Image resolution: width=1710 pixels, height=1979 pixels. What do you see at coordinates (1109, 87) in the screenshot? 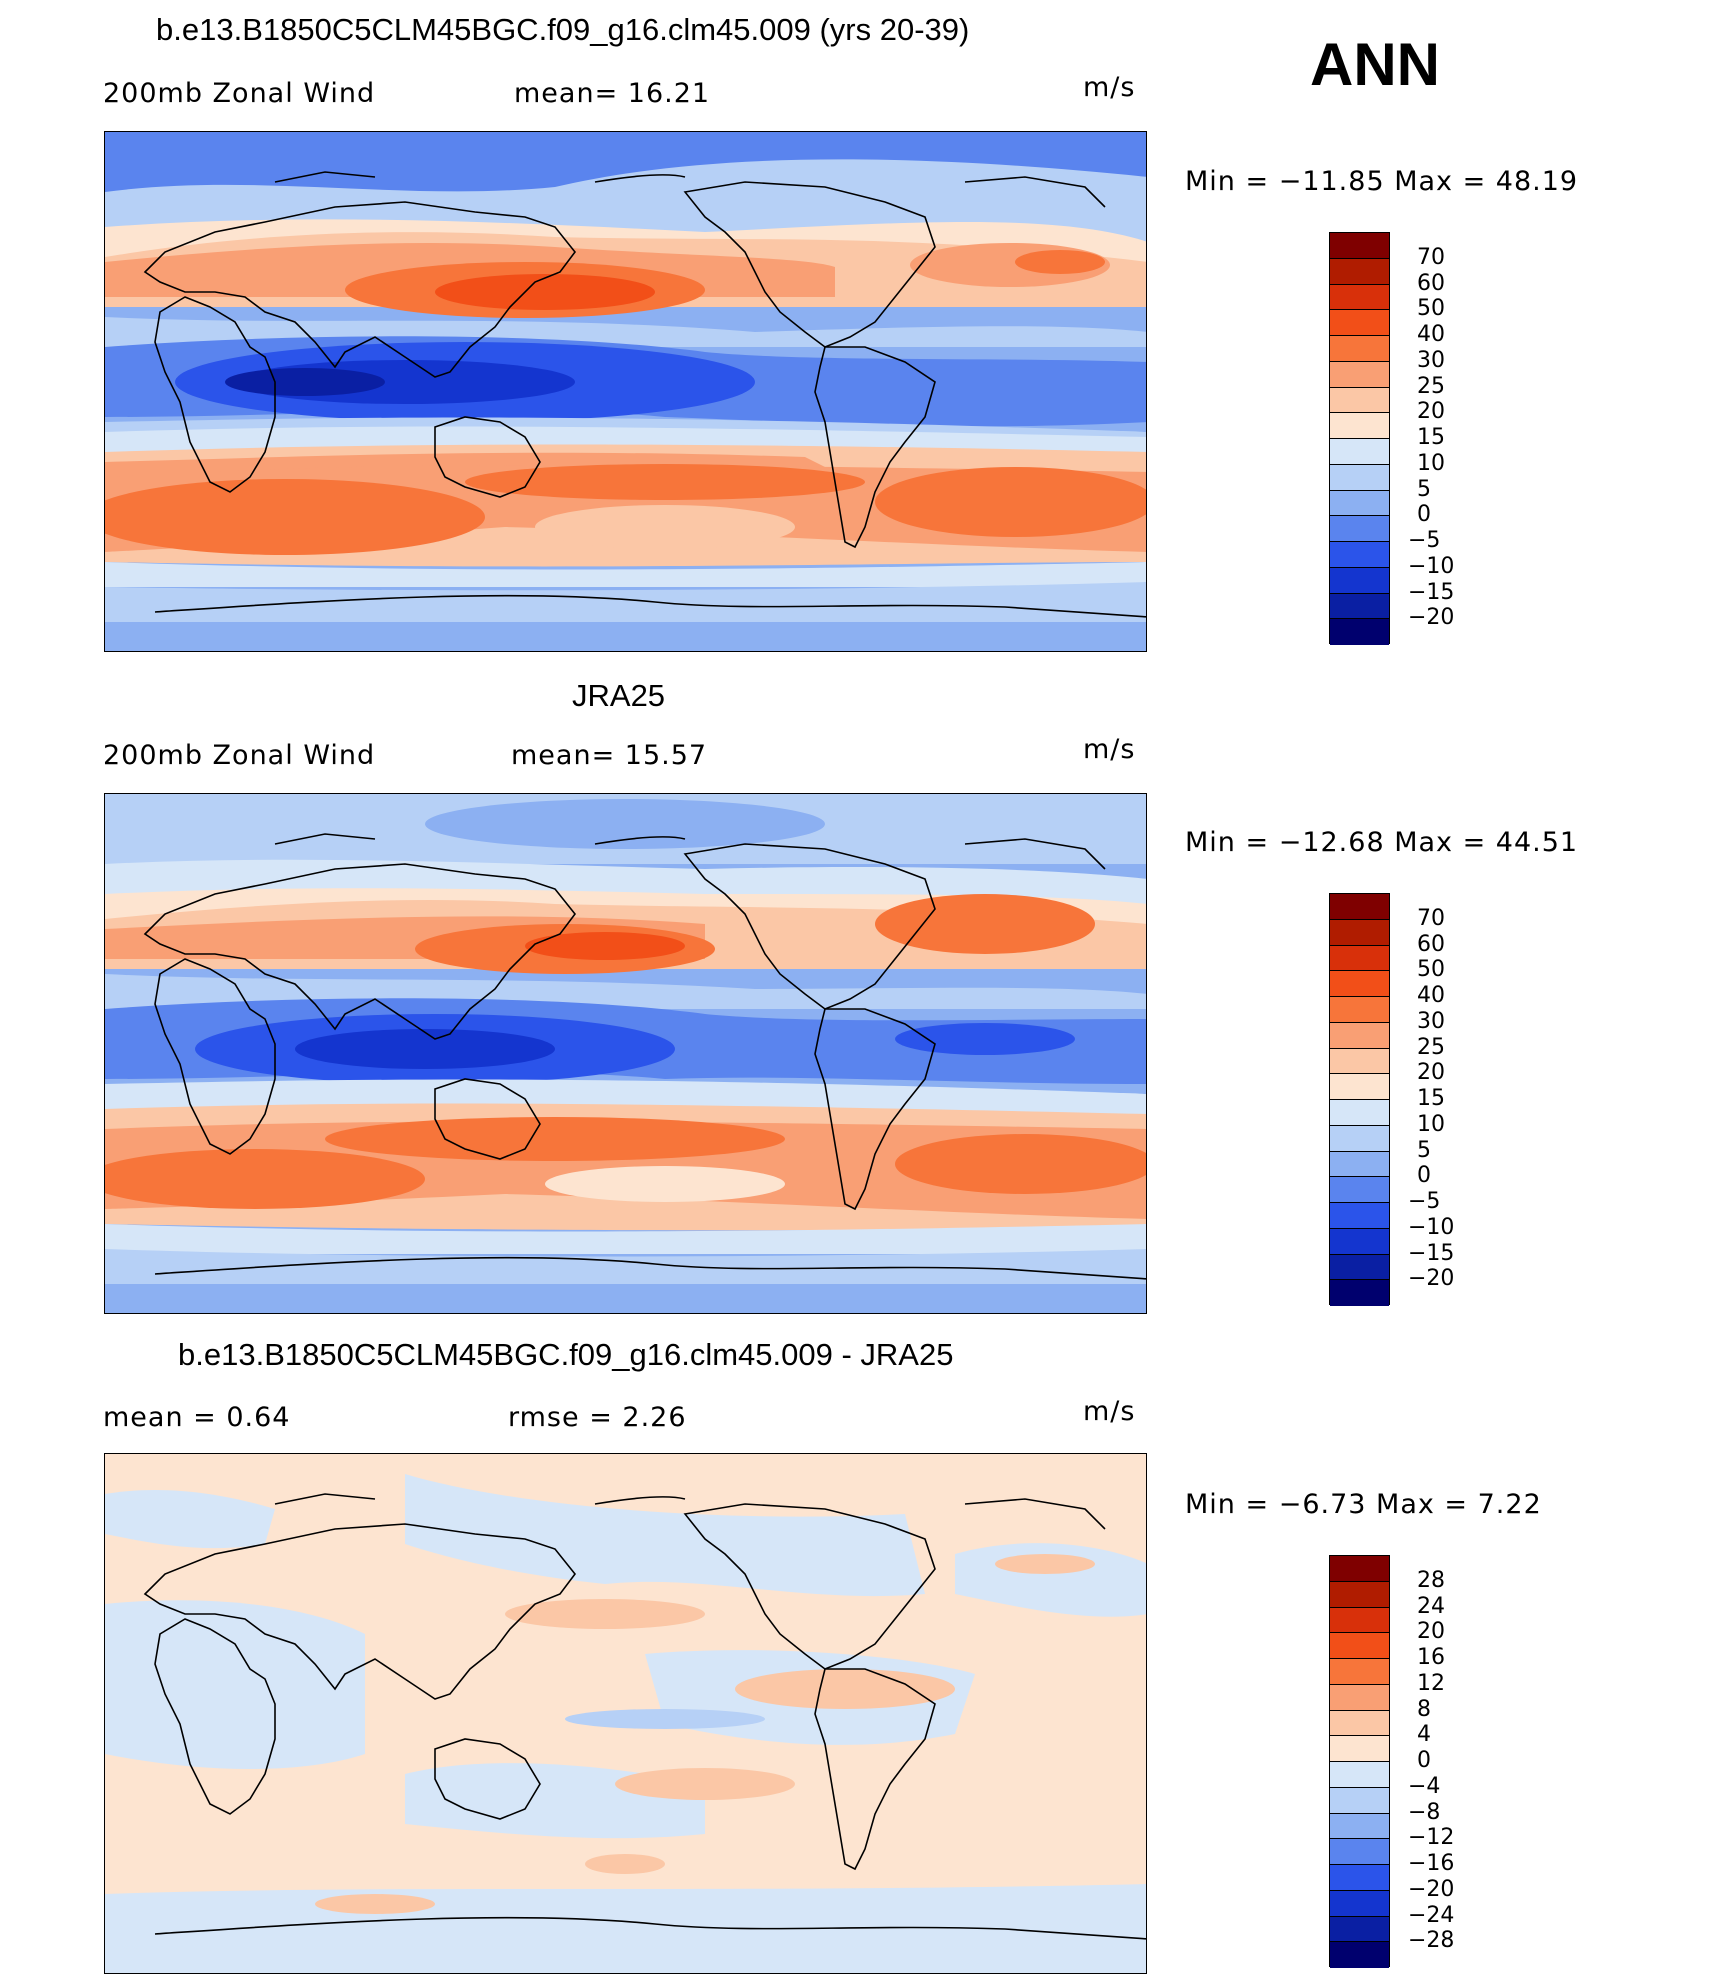
I see `panel-model-unit: m/s` at bounding box center [1109, 87].